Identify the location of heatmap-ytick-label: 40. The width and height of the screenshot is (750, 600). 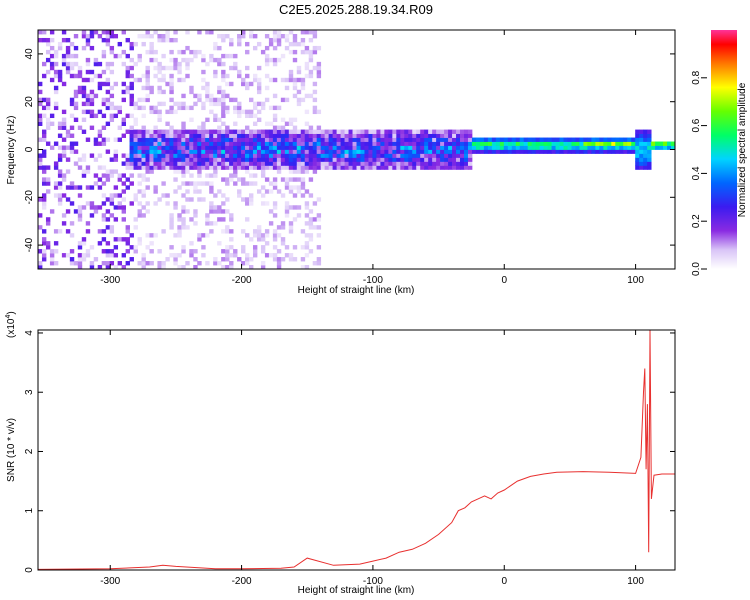
(29, 54).